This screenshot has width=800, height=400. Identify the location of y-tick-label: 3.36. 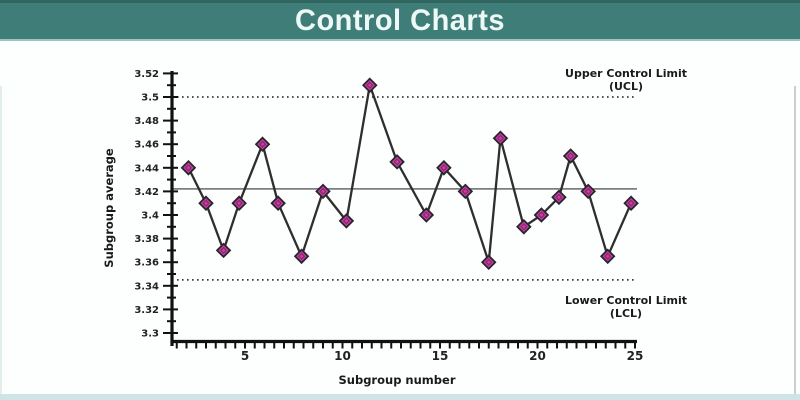
(146, 263).